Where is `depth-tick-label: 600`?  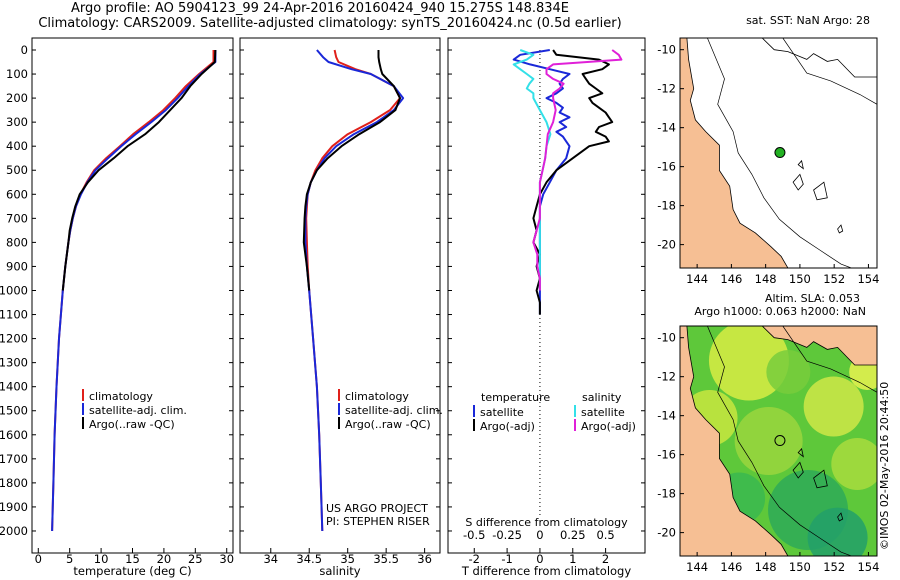 depth-tick-label: 600 is located at coordinates (17, 194).